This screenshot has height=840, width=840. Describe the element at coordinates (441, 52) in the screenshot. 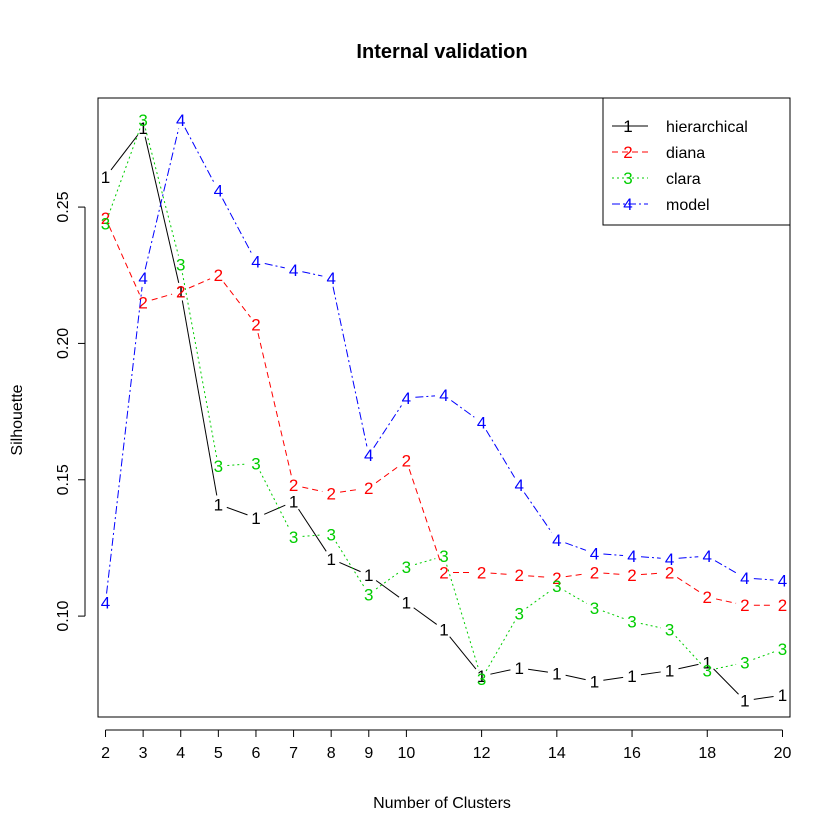

I see `chart-title: Internal validation` at that location.